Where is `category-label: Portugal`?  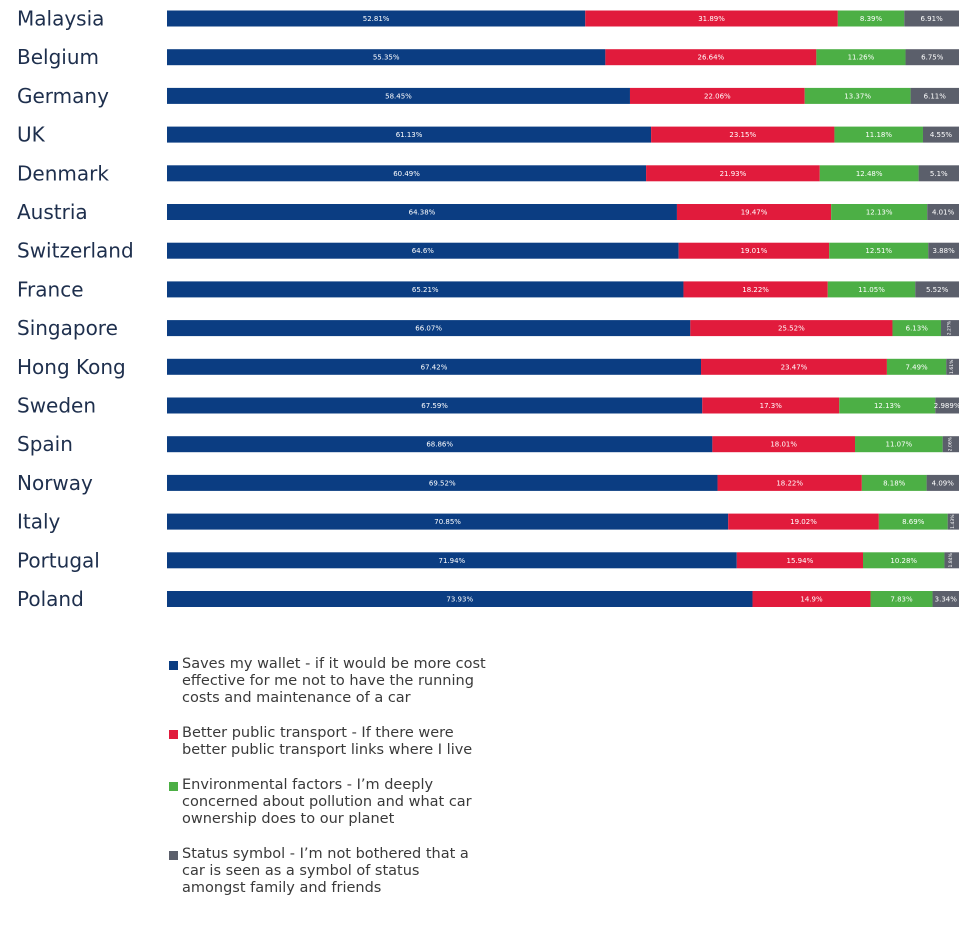
category-label: Portugal is located at coordinates (58, 560).